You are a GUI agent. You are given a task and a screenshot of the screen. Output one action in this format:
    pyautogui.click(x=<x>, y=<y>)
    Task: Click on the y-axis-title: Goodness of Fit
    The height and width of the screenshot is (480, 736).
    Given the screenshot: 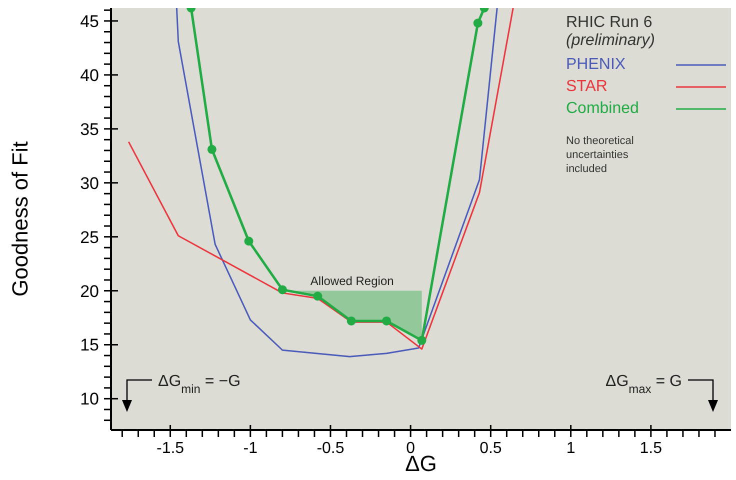 What is the action you would take?
    pyautogui.click(x=21, y=219)
    